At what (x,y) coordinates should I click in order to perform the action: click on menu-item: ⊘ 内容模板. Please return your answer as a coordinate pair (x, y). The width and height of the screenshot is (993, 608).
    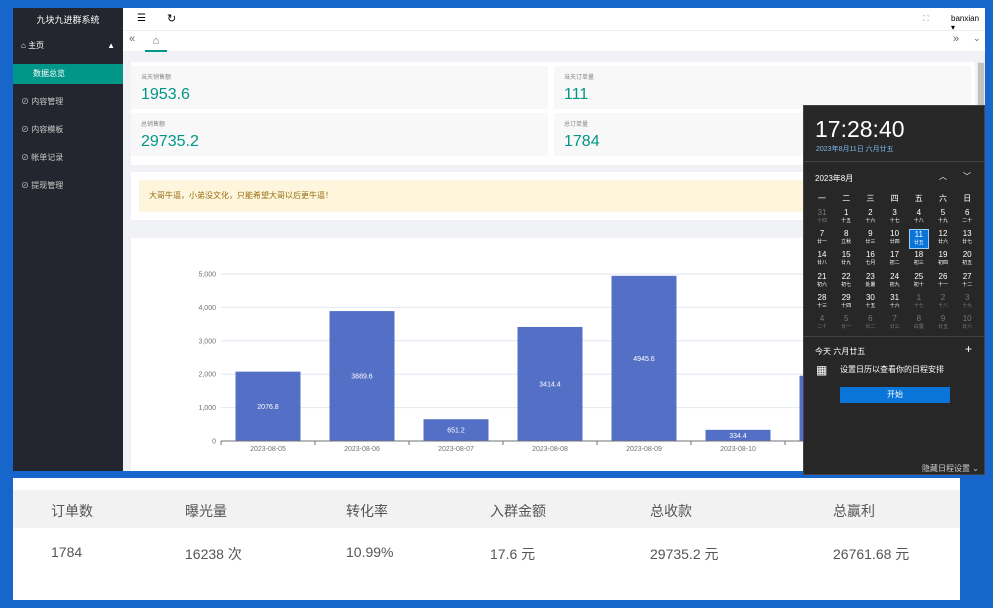
    Looking at the image, I should click on (42, 129).